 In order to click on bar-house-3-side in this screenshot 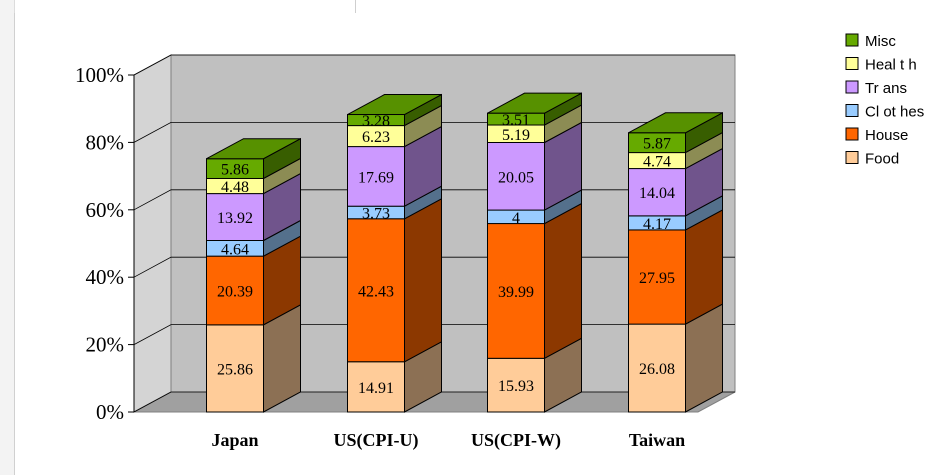, I will do `click(563, 281)`.